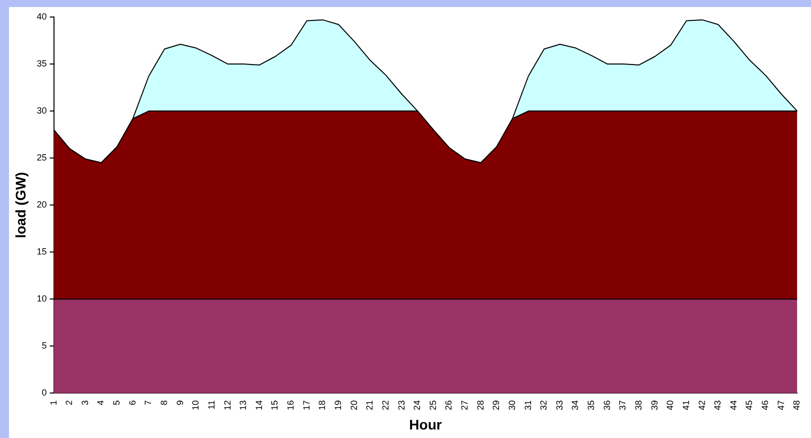 The height and width of the screenshot is (438, 811). I want to click on x-tick-label: 13, so click(243, 405).